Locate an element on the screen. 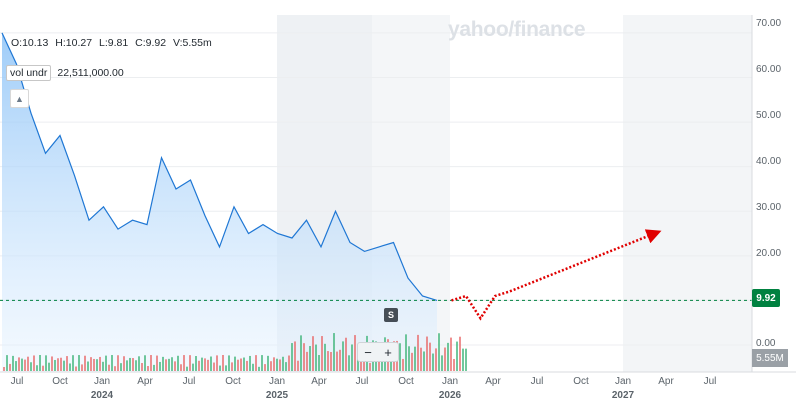 The width and height of the screenshot is (796, 409). zoom-in-button: + is located at coordinates (388, 352).